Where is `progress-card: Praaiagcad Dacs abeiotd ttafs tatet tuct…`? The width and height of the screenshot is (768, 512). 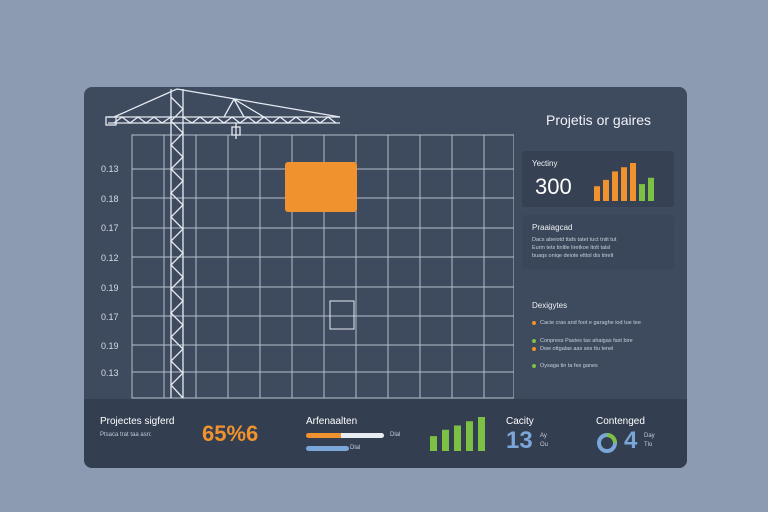 progress-card: Praaiagcad Dacs abeiotd ttafs tatet tuct… is located at coordinates (598, 242).